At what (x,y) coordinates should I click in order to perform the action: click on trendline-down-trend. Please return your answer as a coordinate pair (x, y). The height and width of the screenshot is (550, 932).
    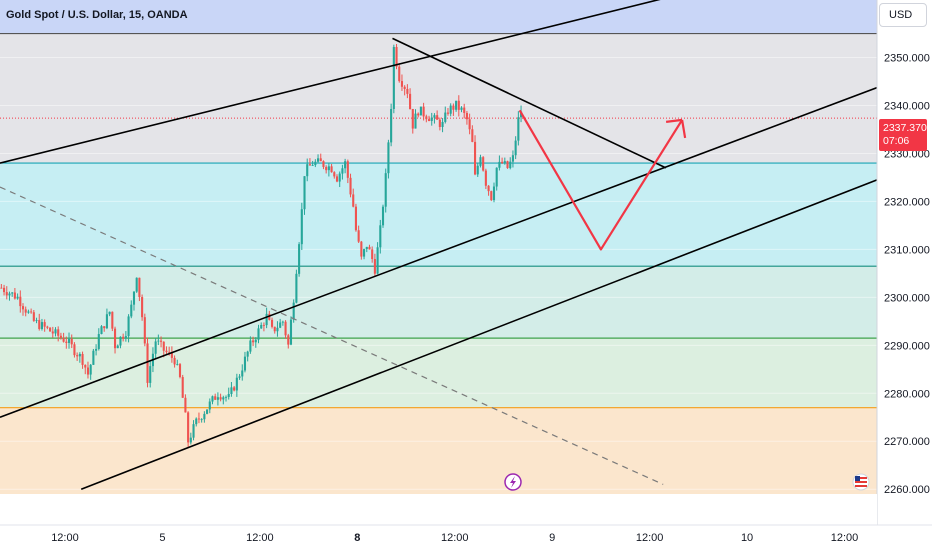
    Looking at the image, I should click on (529, 103).